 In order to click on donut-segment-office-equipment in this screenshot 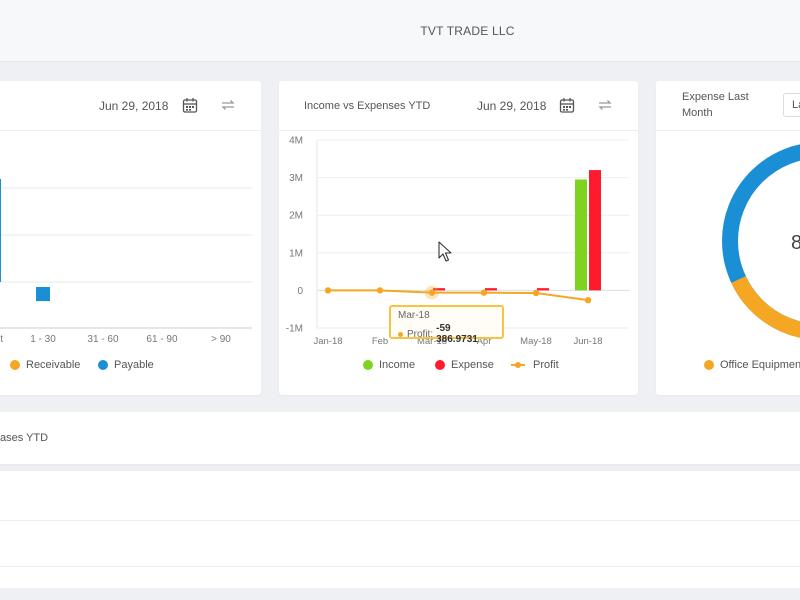, I will do `click(765, 306)`.